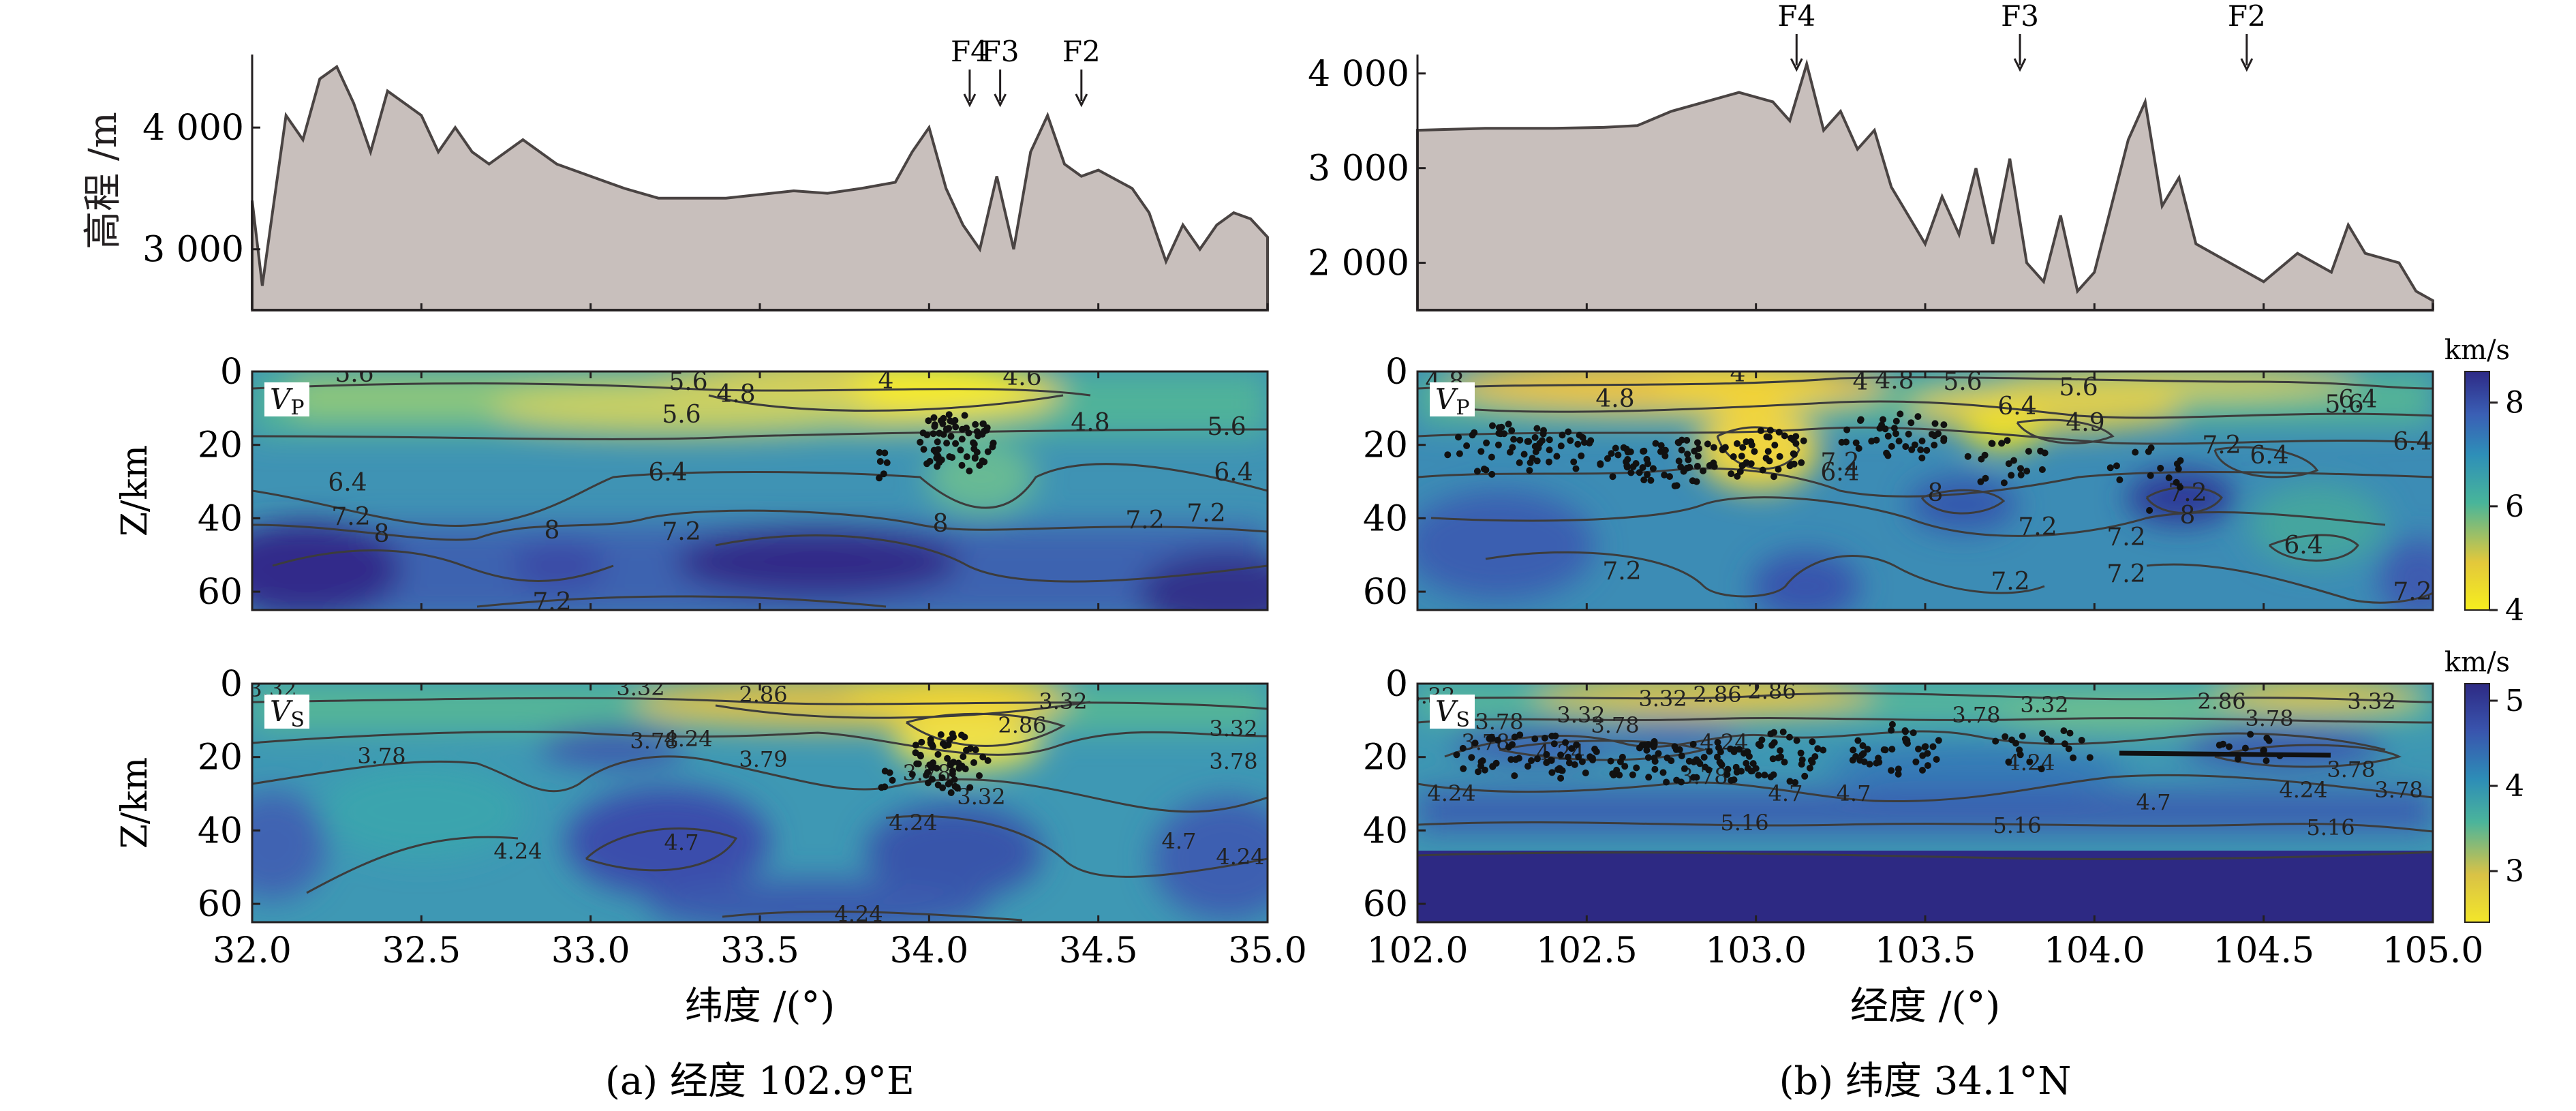 The image size is (2576, 1111). What do you see at coordinates (297, 720) in the screenshot?
I see `vs-tag-sub-a: S` at bounding box center [297, 720].